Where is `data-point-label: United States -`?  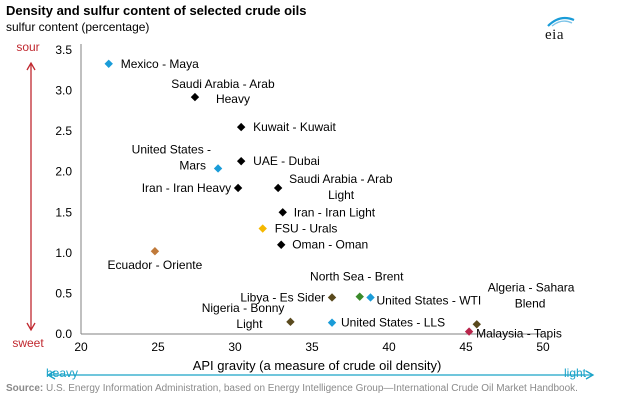
data-point-label: United States - is located at coordinates (171, 149).